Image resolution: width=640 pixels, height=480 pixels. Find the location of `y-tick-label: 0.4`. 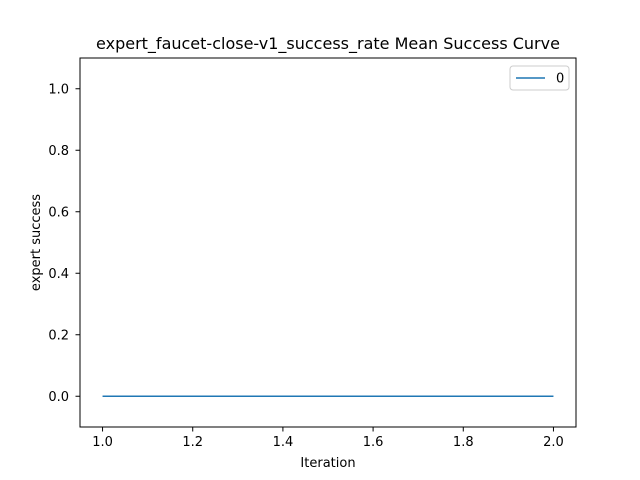

y-tick-label: 0.4 is located at coordinates (58, 274).